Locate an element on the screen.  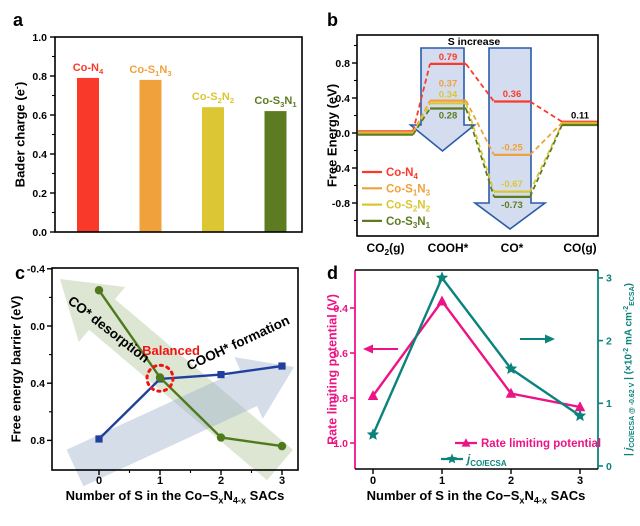
value-label: 0.37 is located at coordinates (448, 84).